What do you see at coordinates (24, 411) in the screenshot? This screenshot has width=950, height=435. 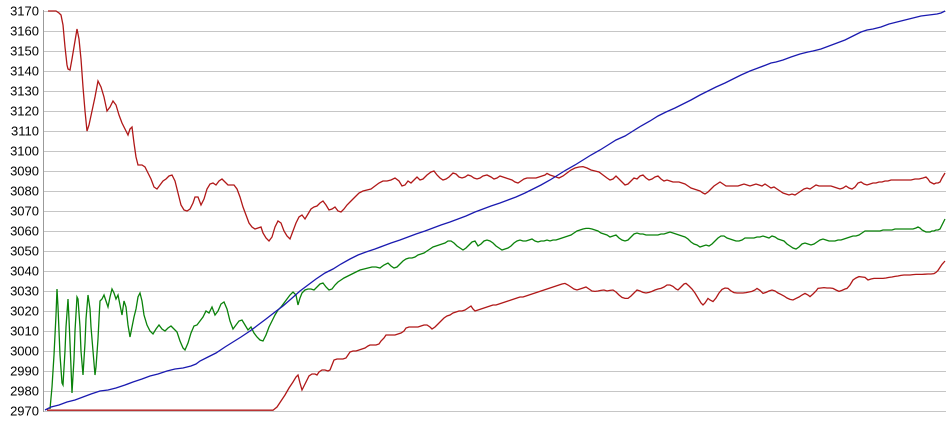 I see `y-axis-tick-label: 2970` at bounding box center [24, 411].